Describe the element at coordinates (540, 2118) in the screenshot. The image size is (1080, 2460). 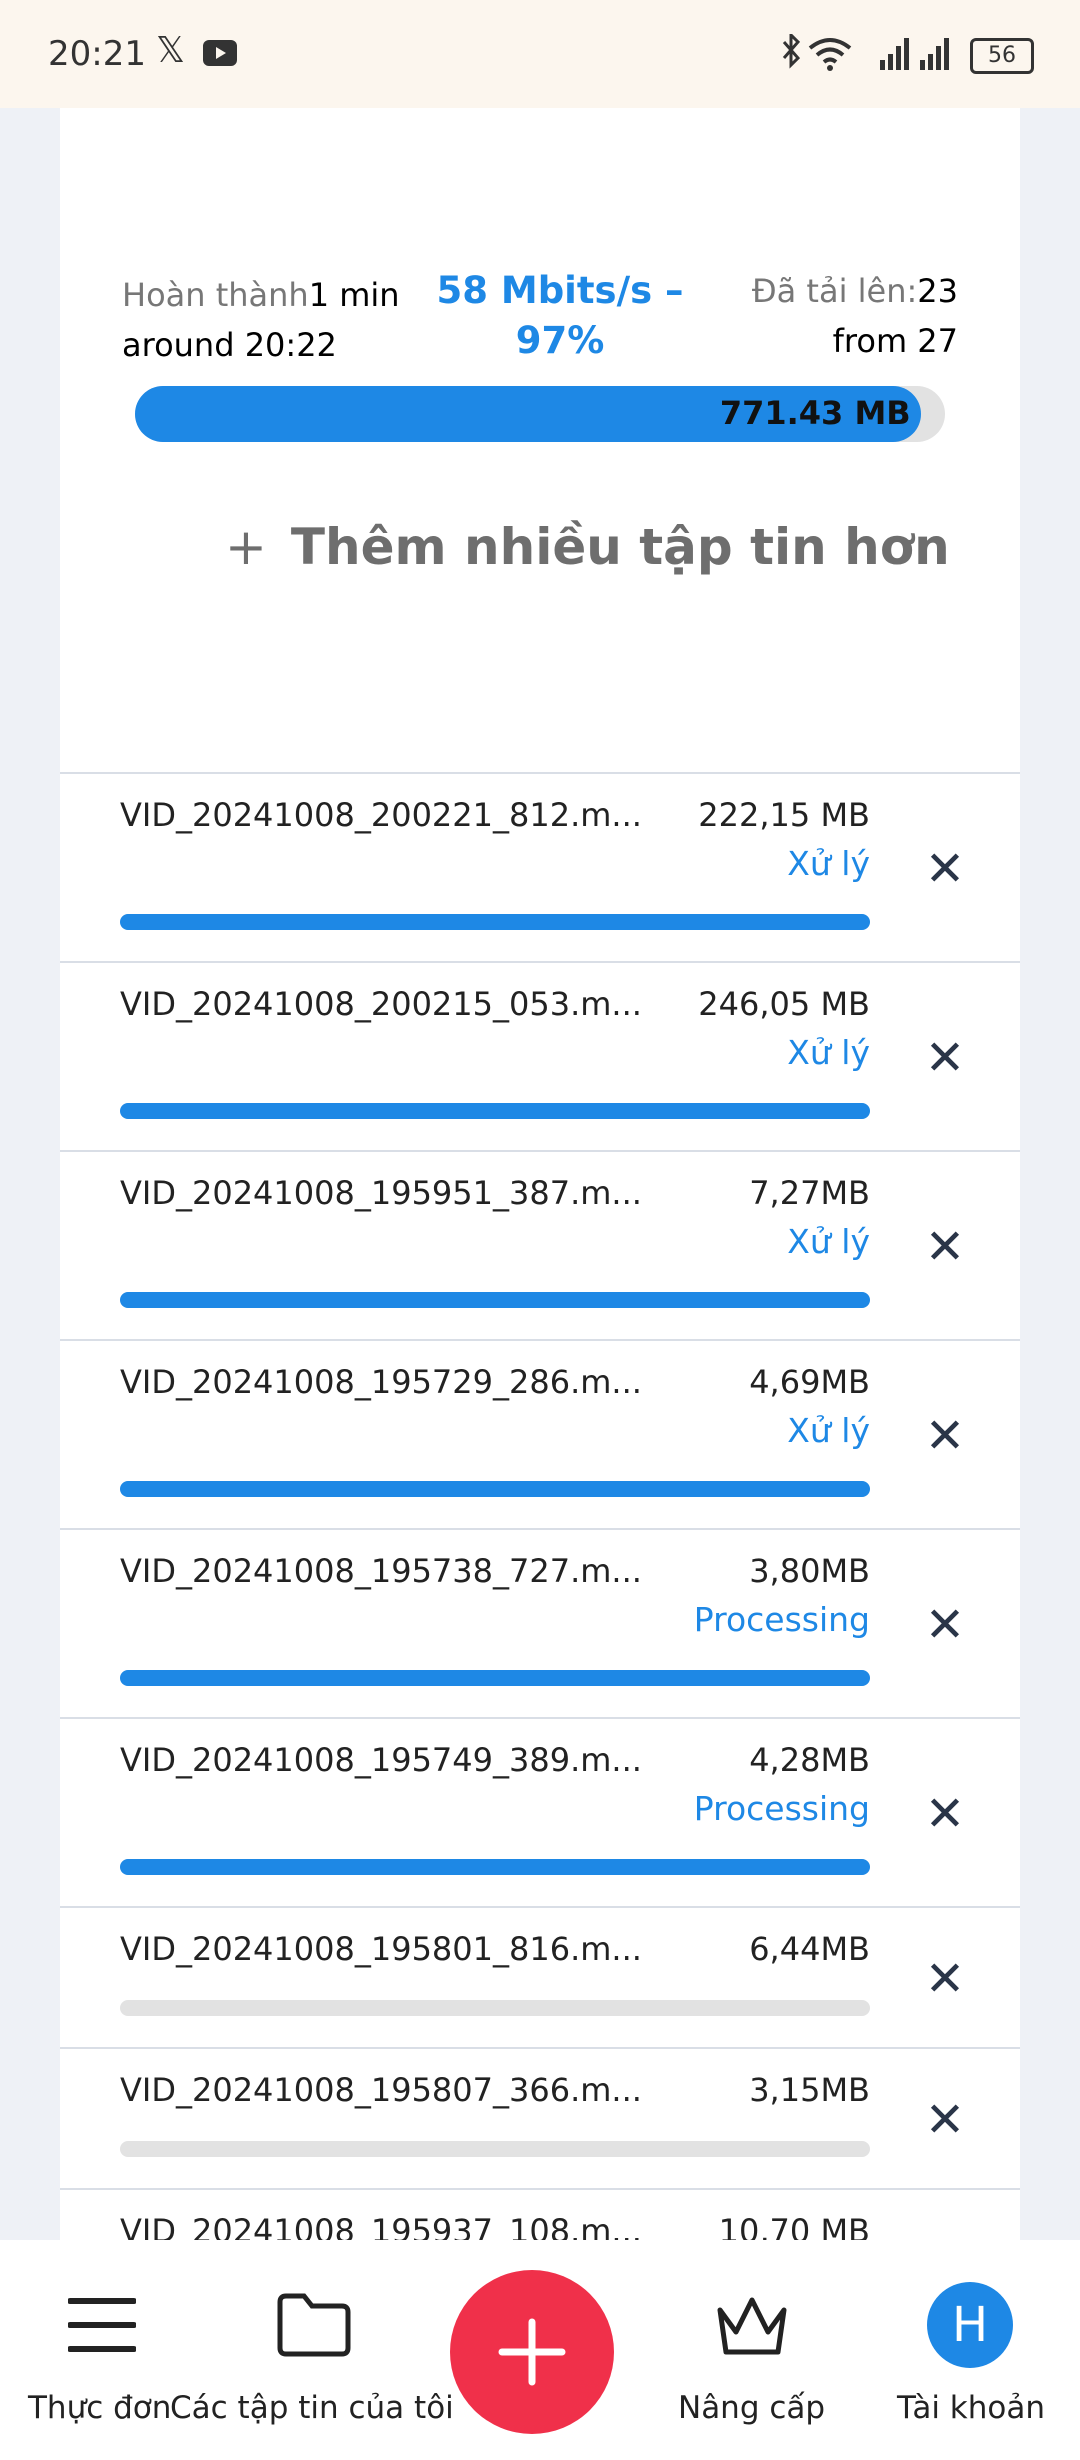
I see `file-row: VID_20241008_195807_366.m... 3,15MB ✕` at that location.